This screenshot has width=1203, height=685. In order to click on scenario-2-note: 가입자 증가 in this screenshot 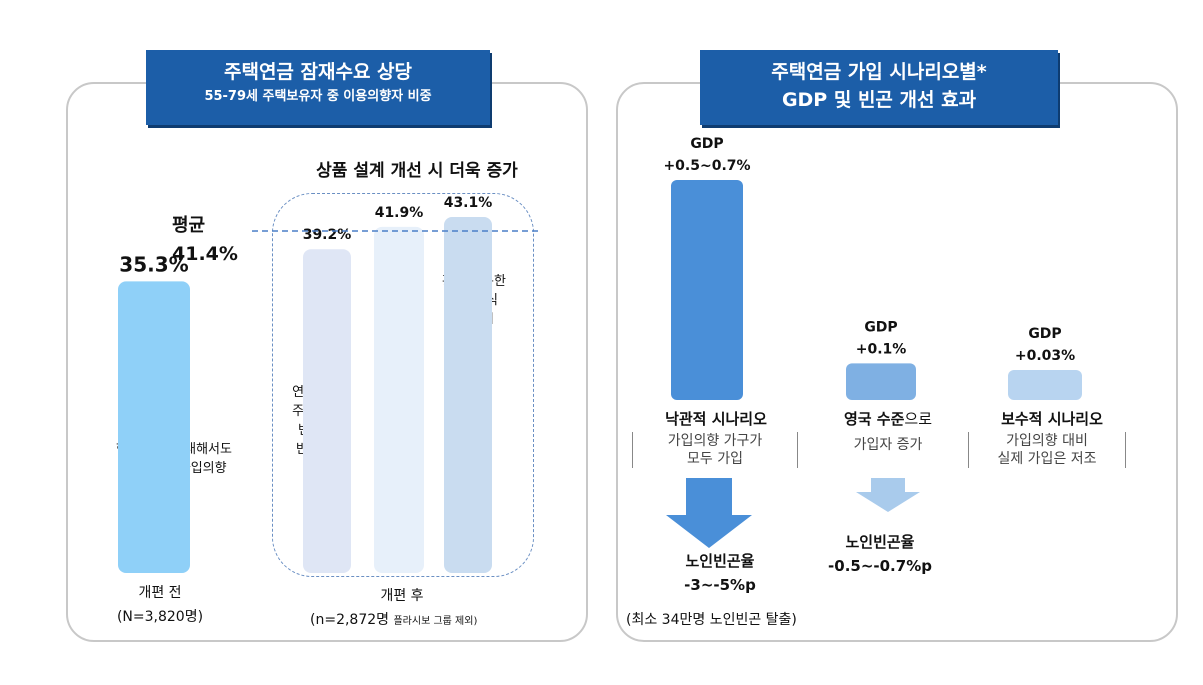, I will do `click(888, 445)`.